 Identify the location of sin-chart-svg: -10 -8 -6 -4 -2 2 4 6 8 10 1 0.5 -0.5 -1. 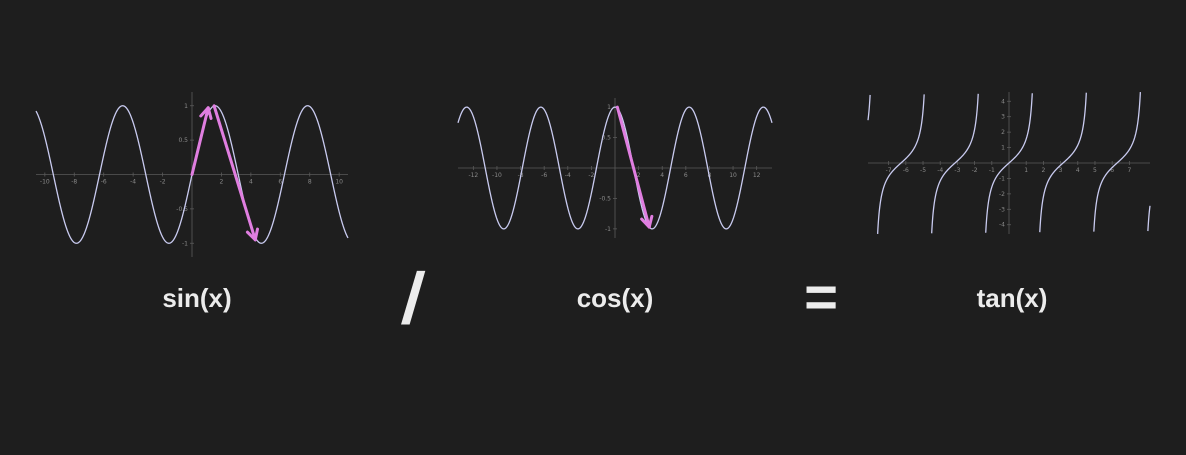
(192, 174).